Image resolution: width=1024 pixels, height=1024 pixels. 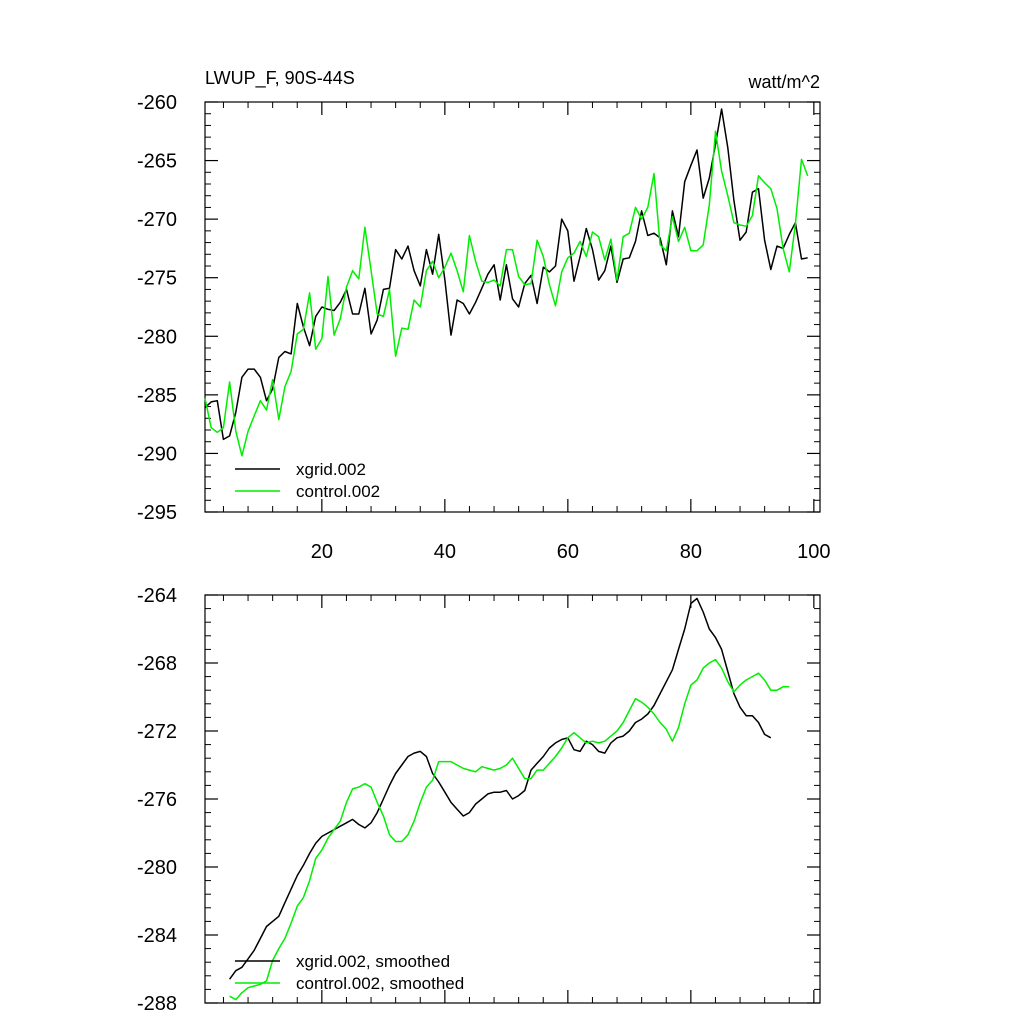 What do you see at coordinates (157, 1004) in the screenshot?
I see `y-tick-label: -288` at bounding box center [157, 1004].